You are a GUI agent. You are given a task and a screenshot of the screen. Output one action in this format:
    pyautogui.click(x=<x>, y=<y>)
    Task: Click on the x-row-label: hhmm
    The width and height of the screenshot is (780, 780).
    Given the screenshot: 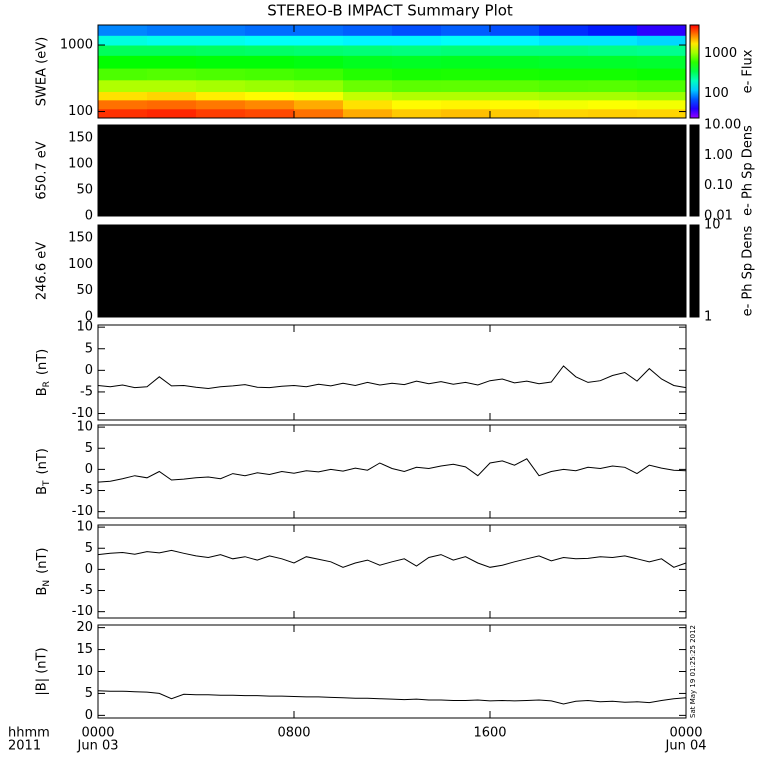 What is the action you would take?
    pyautogui.click(x=29, y=733)
    